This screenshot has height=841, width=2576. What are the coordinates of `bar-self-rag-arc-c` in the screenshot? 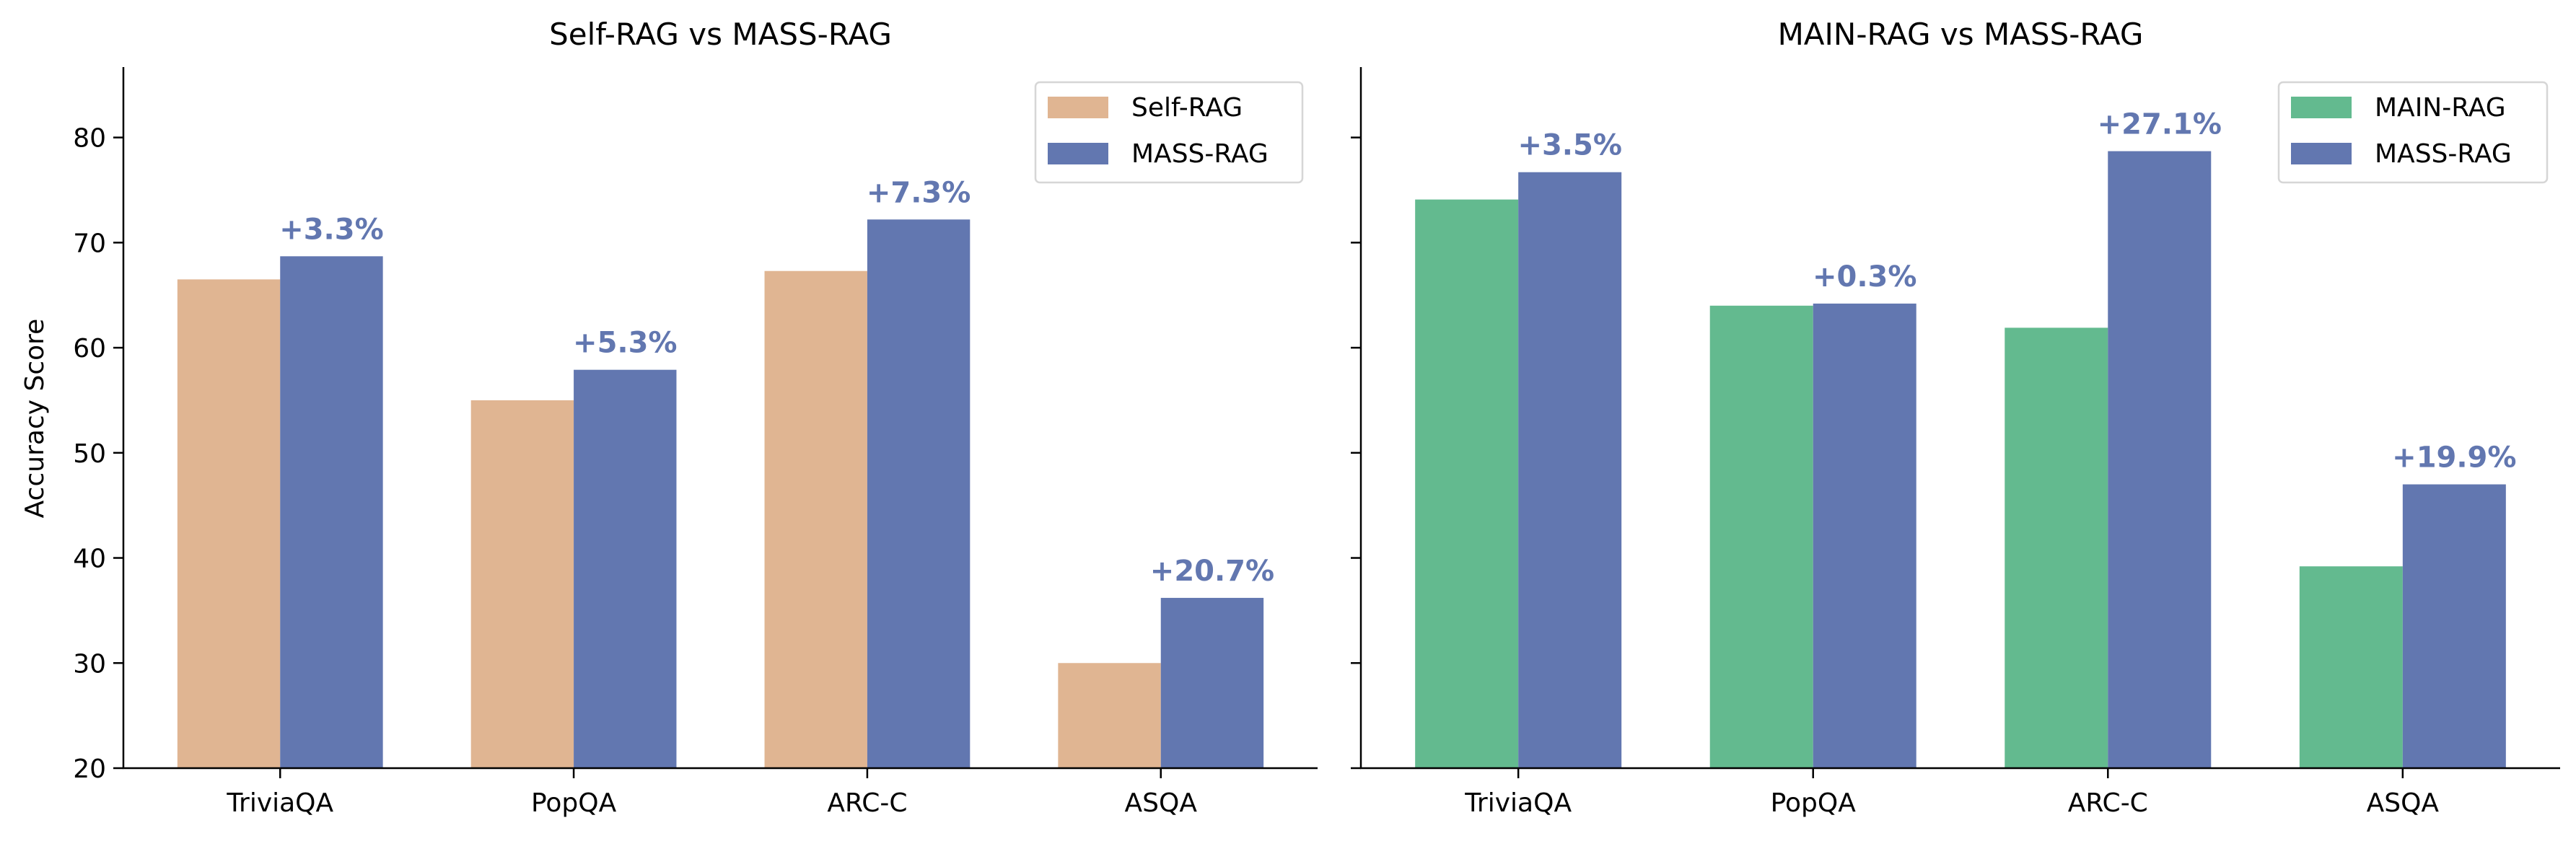 It's located at (816, 519).